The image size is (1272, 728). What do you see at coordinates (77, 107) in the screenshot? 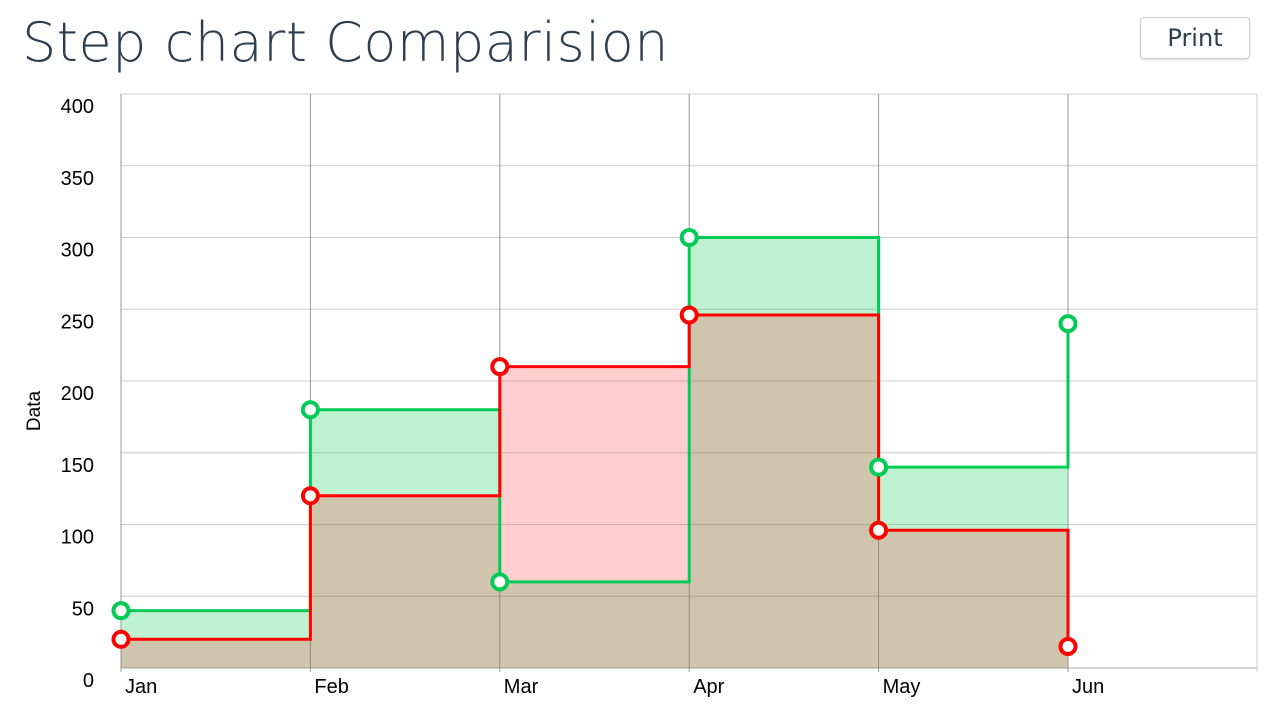
I see `y-tick-label: 400` at bounding box center [77, 107].